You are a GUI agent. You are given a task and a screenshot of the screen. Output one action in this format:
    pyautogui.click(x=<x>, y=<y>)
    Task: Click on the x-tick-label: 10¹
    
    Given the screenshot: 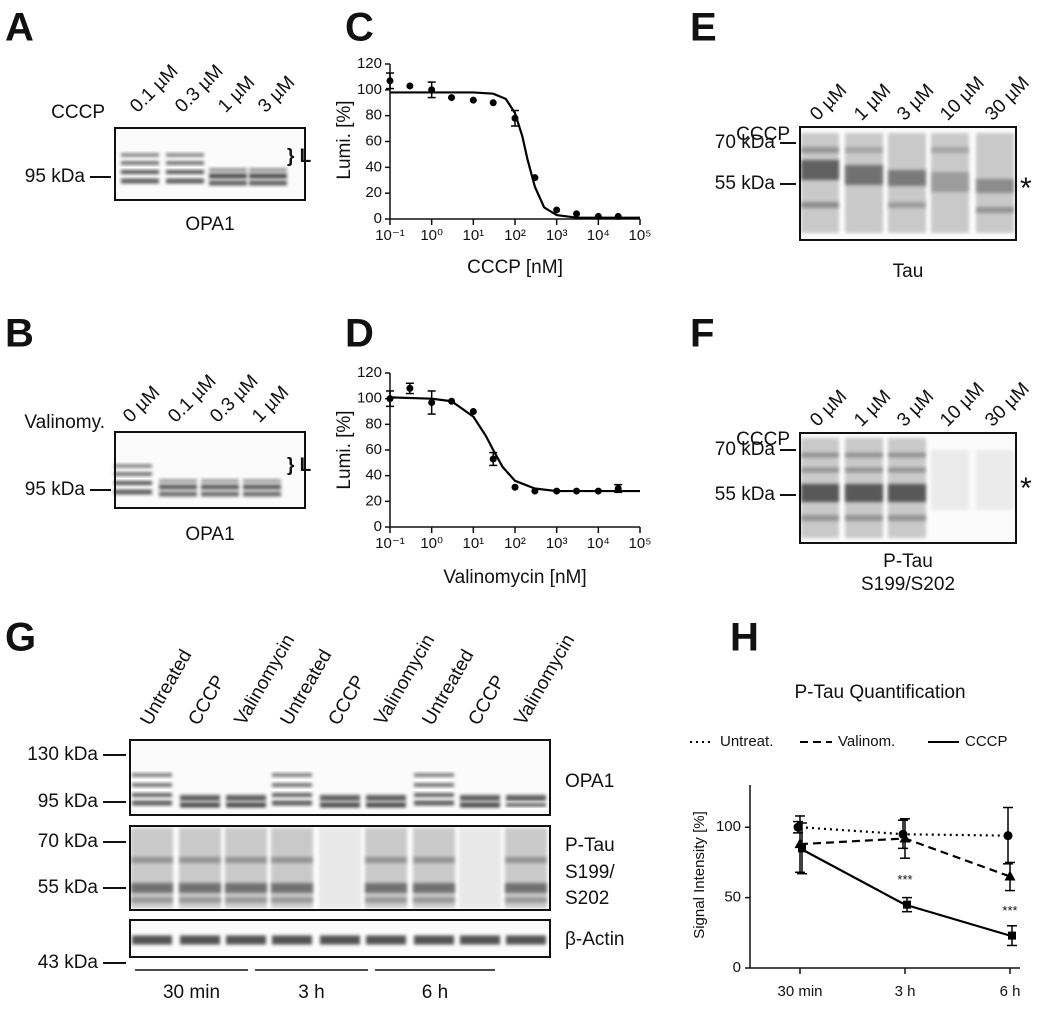 What is the action you would take?
    pyautogui.click(x=473, y=543)
    